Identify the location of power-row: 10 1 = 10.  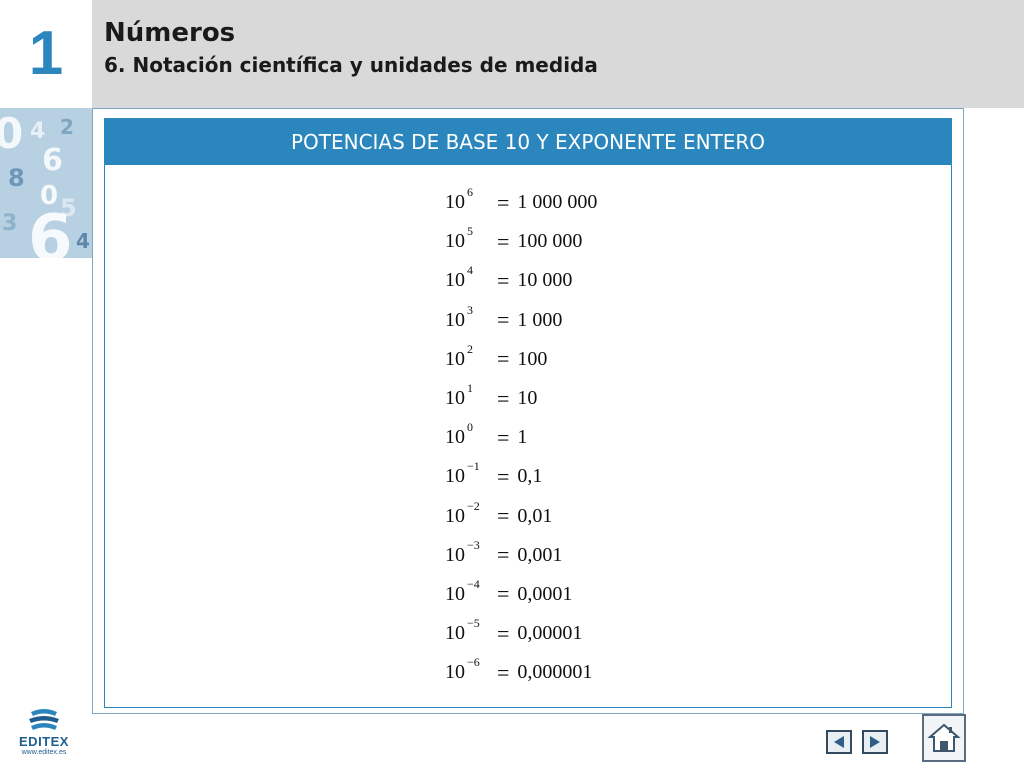
(521, 398).